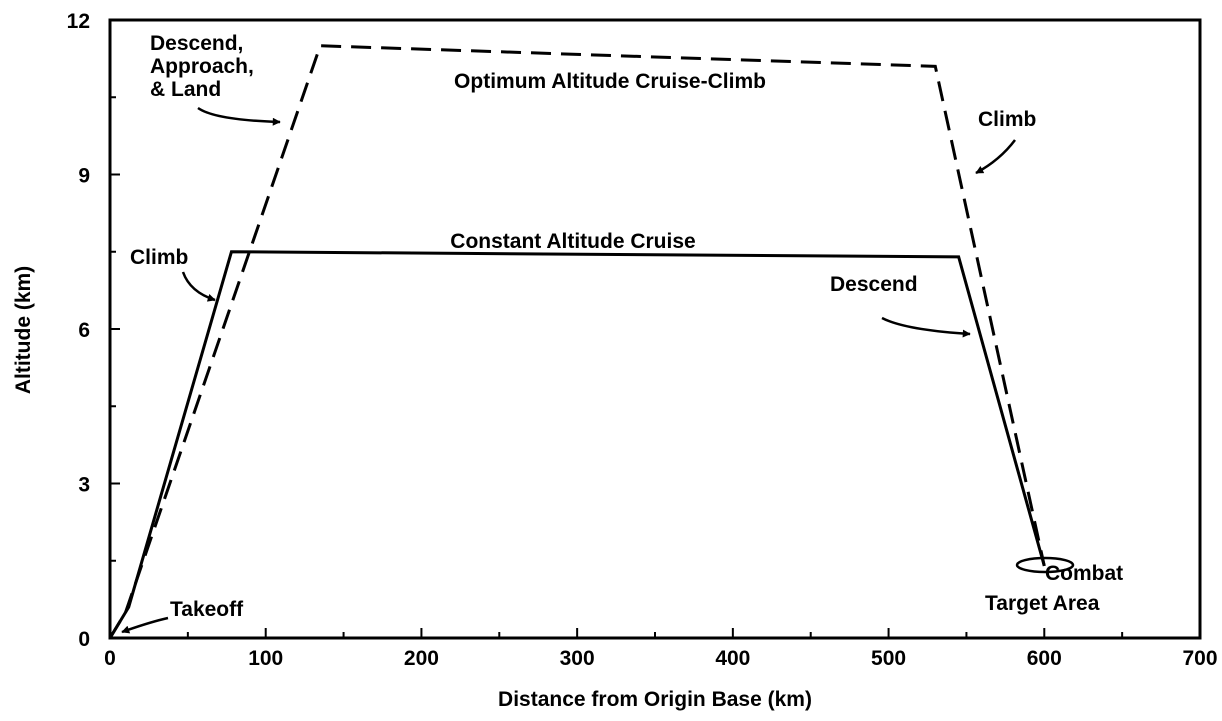  Describe the element at coordinates (84, 639) in the screenshot. I see `y-tick-label: 0` at that location.